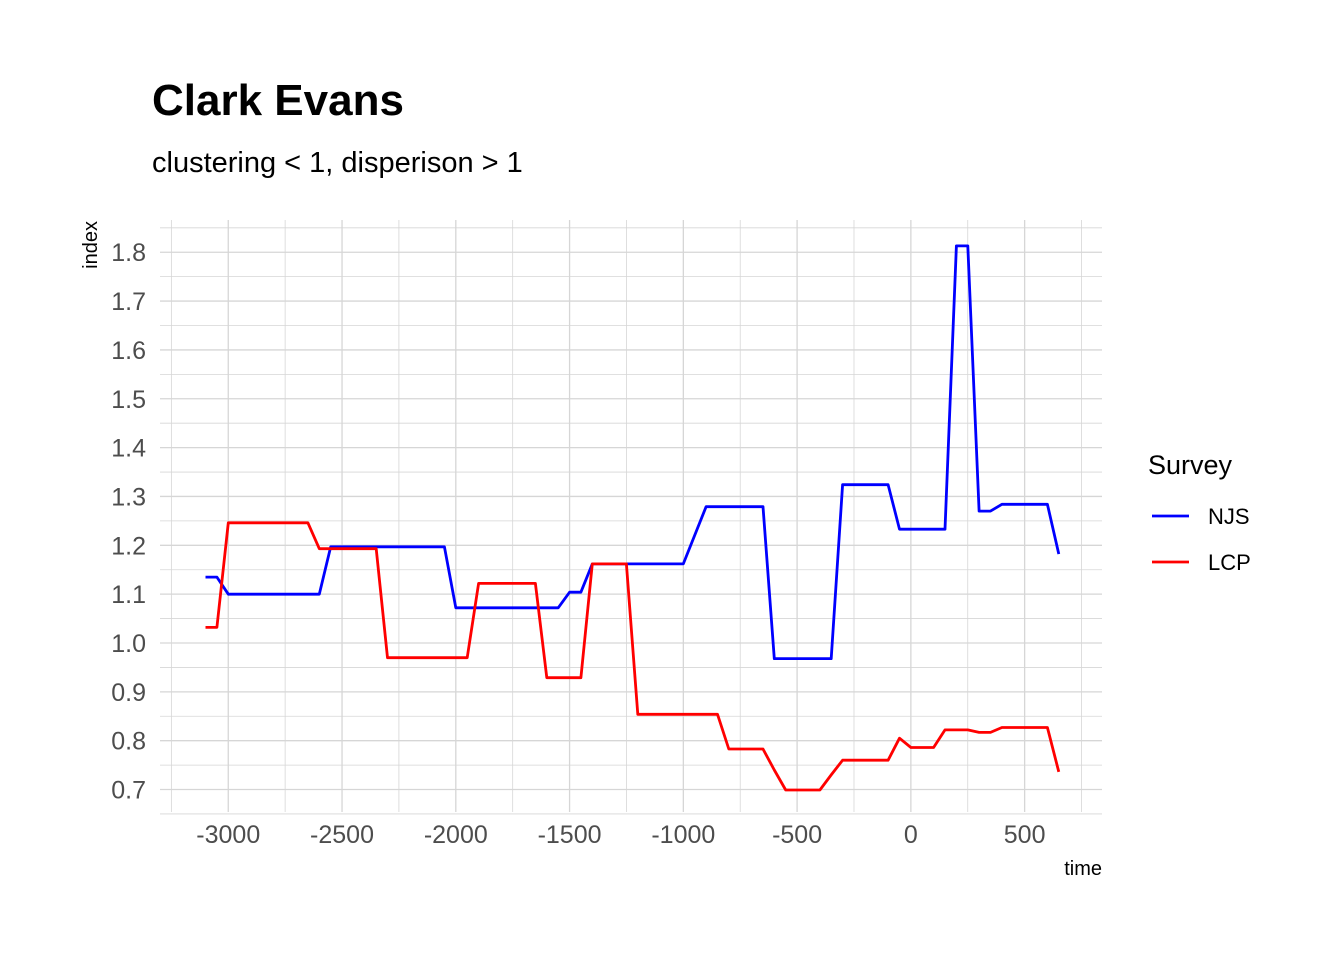  Describe the element at coordinates (911, 835) in the screenshot. I see `x-tick-label: 0` at that location.